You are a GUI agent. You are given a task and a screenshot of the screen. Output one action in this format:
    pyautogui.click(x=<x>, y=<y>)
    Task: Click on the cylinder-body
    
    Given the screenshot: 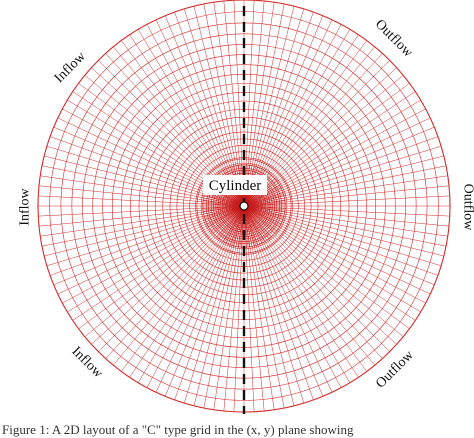 What is the action you would take?
    pyautogui.click(x=244, y=206)
    